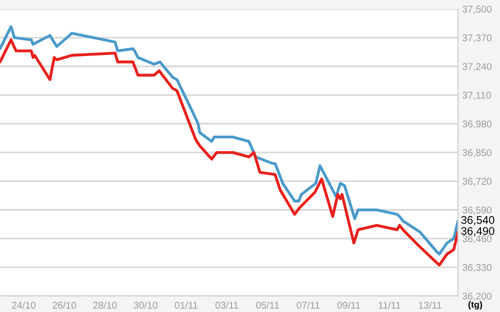 The image size is (500, 312). I want to click on data-label: 36,540, so click(477, 221).